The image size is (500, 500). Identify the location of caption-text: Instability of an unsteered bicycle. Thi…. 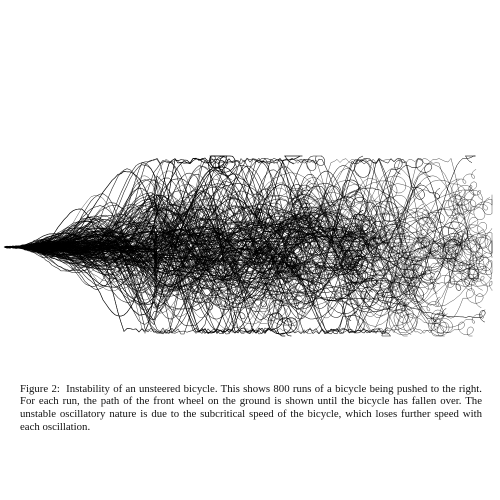
(251, 407).